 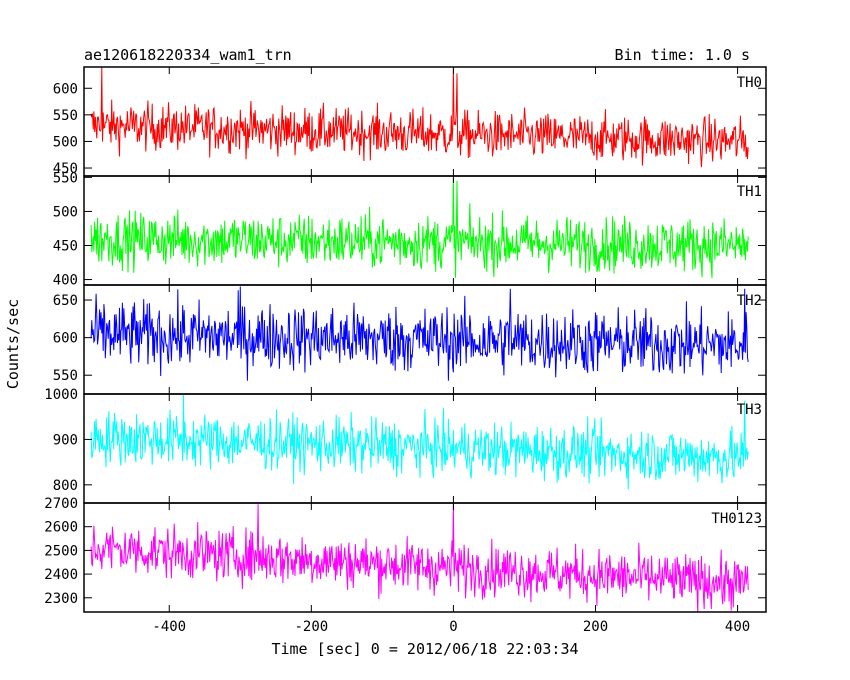 I want to click on y-tick-label: 2700, so click(x=61, y=504).